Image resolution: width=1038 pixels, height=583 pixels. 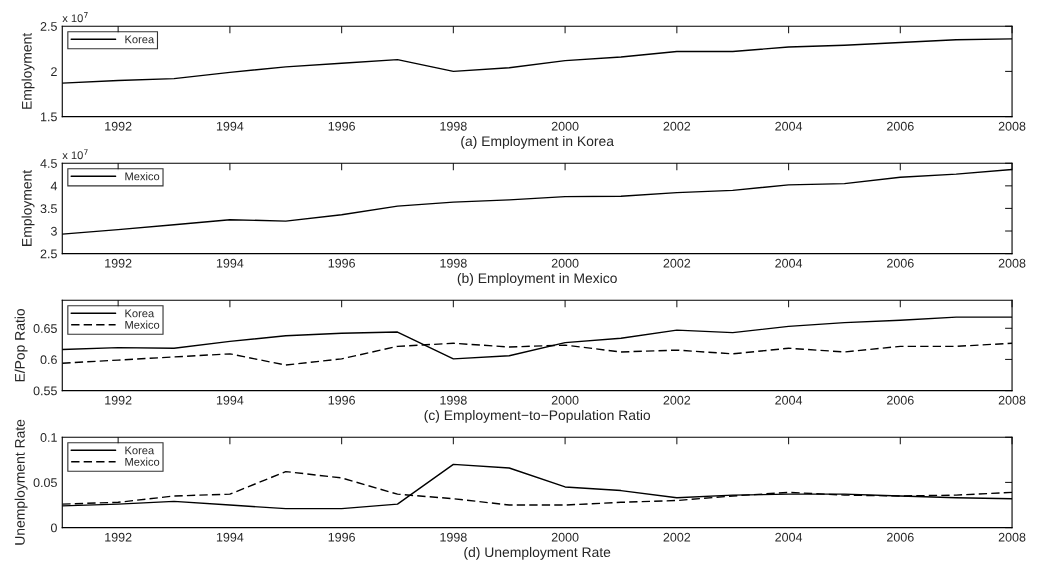 What do you see at coordinates (49, 117) in the screenshot?
I see `y-tick-label: 1.5` at bounding box center [49, 117].